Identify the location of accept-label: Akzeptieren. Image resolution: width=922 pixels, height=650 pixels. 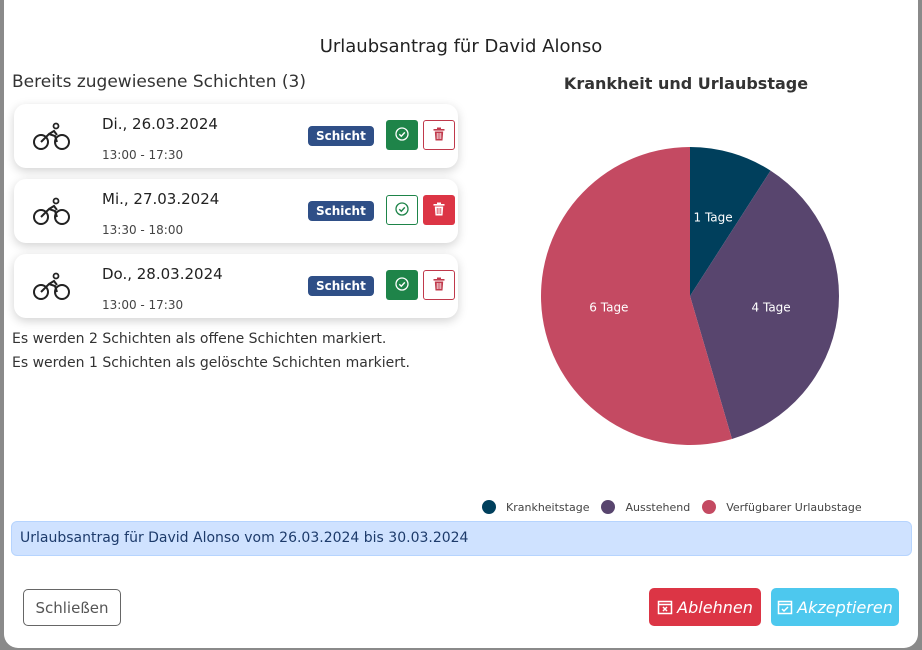
(845, 607).